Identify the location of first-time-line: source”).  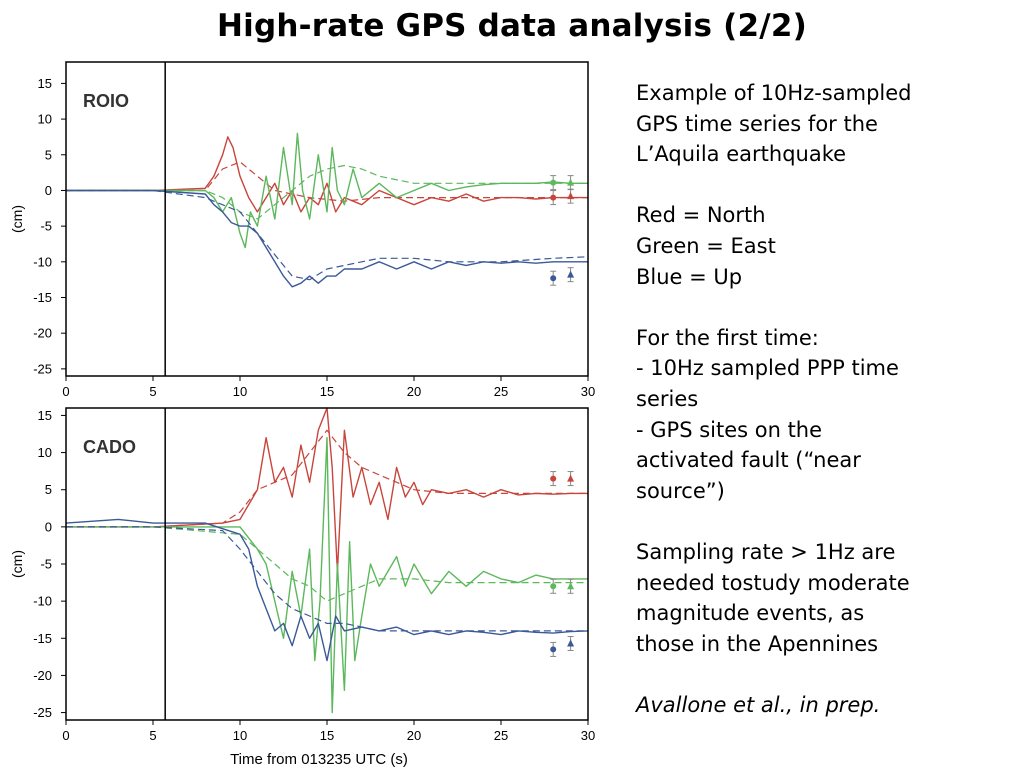
(680, 490).